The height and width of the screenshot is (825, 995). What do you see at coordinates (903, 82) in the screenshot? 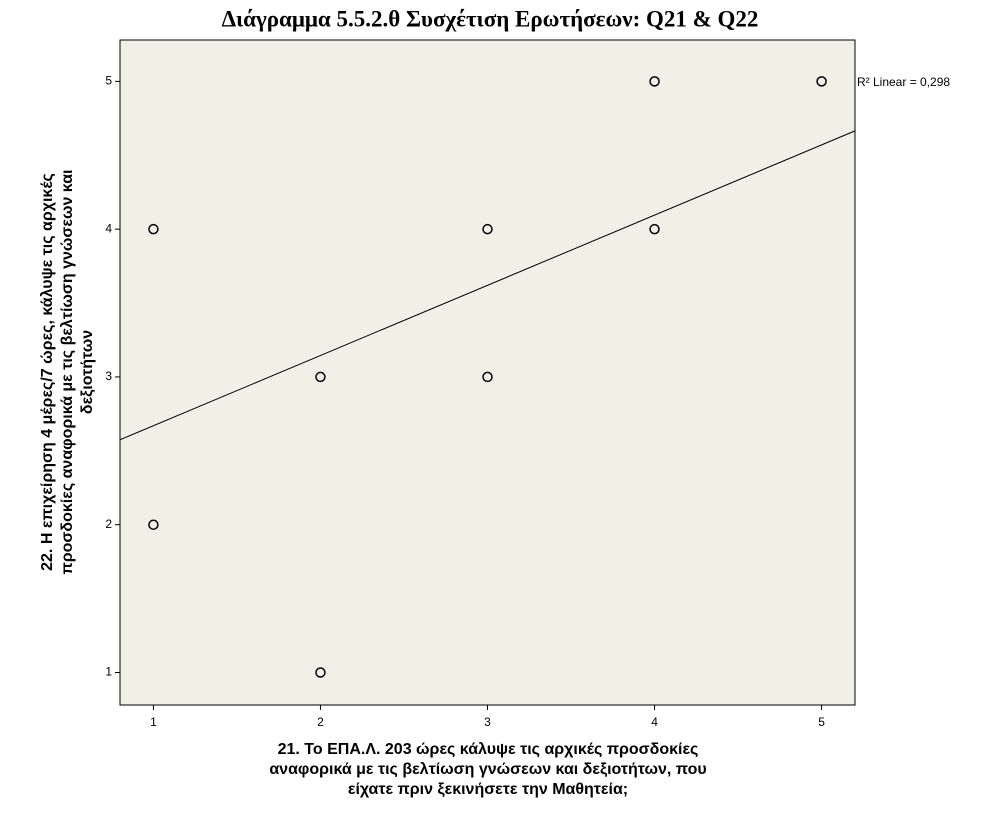
I see `annotation: R² Linear = 0,298` at bounding box center [903, 82].